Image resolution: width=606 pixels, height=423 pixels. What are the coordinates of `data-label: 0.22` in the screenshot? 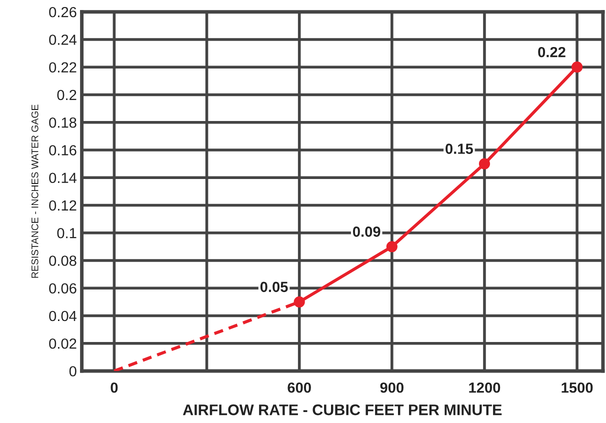 It's located at (552, 52).